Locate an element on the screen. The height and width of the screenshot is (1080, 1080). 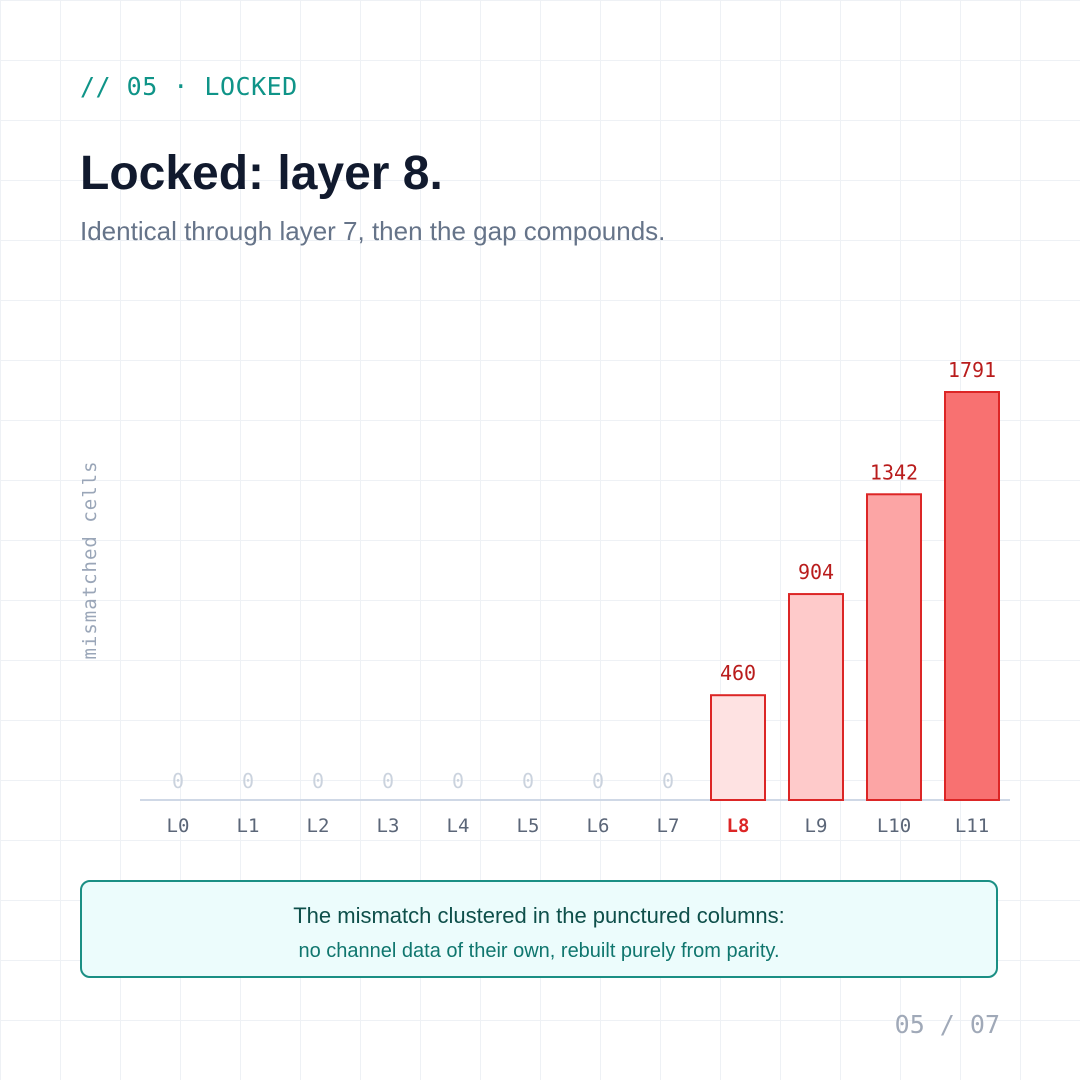
x-tick-label-l4: L4 is located at coordinates (458, 826).